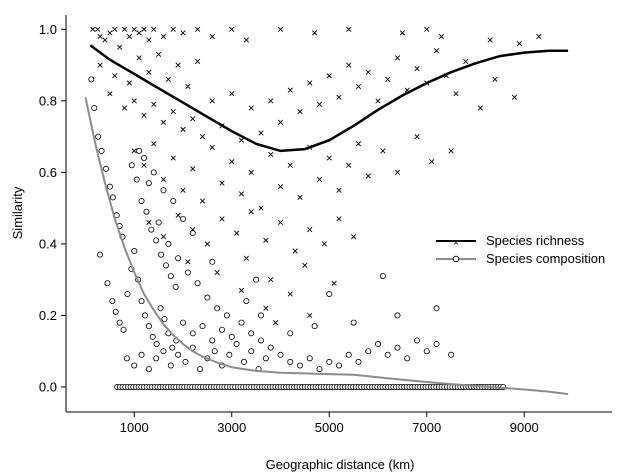 The height and width of the screenshot is (476, 628). What do you see at coordinates (48, 29) in the screenshot?
I see `y-tick-label: 1.0` at bounding box center [48, 29].